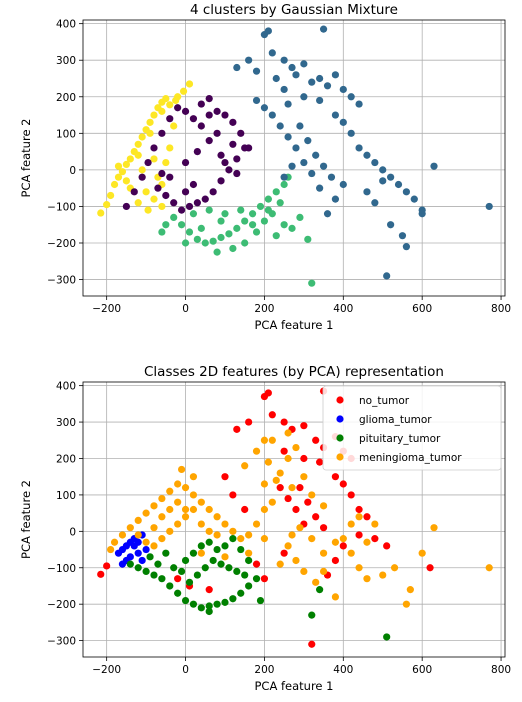 This screenshot has height=702, width=522. Describe the element at coordinates (422, 670) in the screenshot. I see `x-tick-label: 600` at that location.